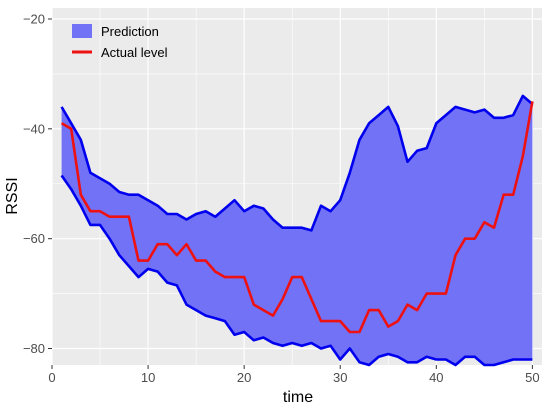  I want to click on x-tick-label: 50, so click(532, 377).